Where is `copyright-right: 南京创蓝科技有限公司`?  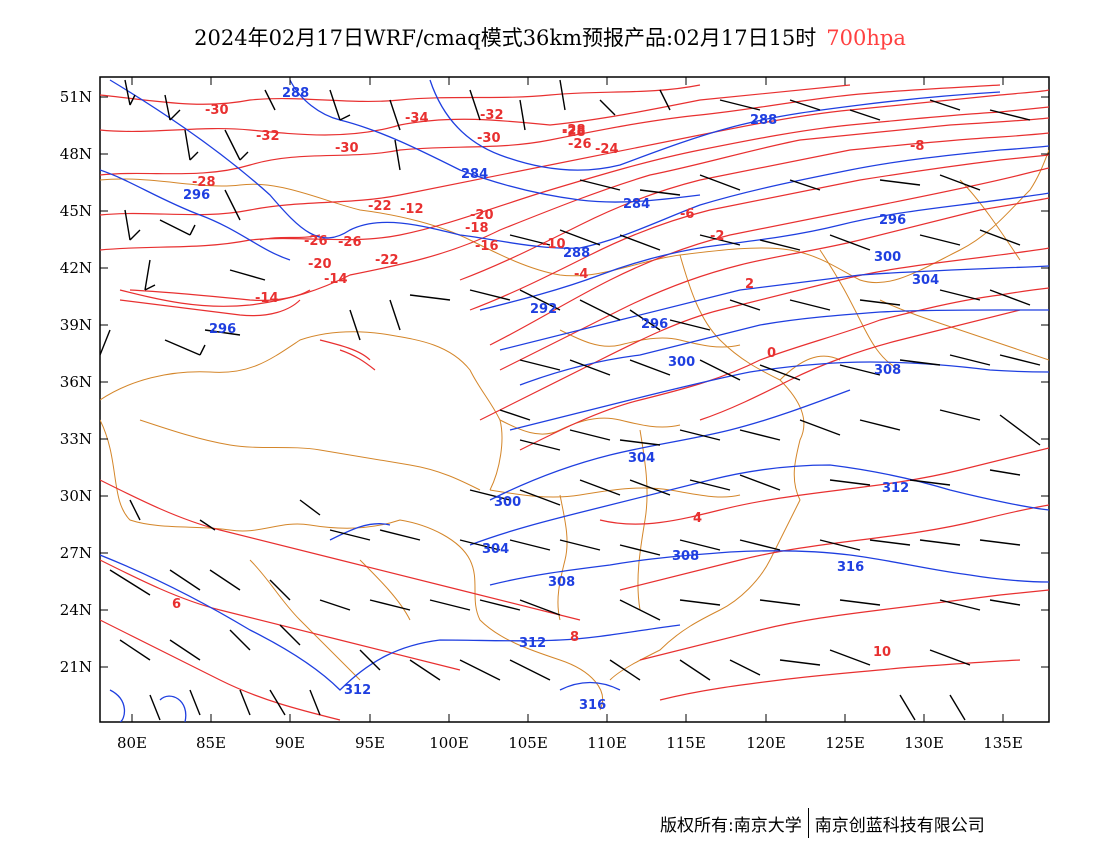
copyright-right: 南京创蓝科技有限公司 is located at coordinates (899, 825).